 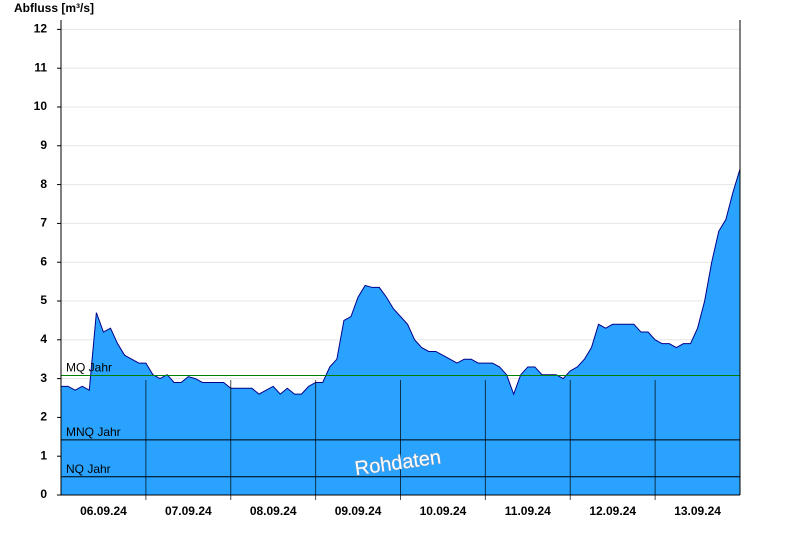 I want to click on reference-label: MQ Jahr, so click(x=89, y=368).